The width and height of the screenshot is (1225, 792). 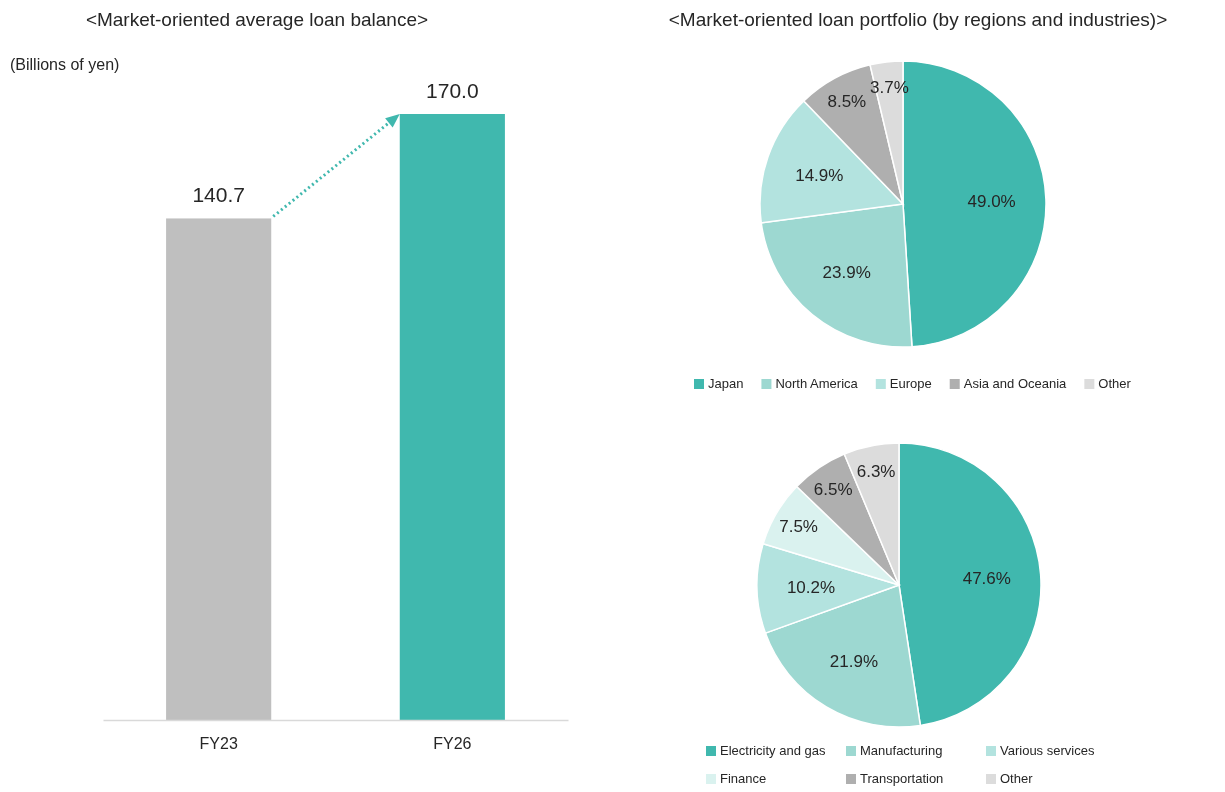 I want to click on legend-label: Asia and Oceania, so click(x=1015, y=383).